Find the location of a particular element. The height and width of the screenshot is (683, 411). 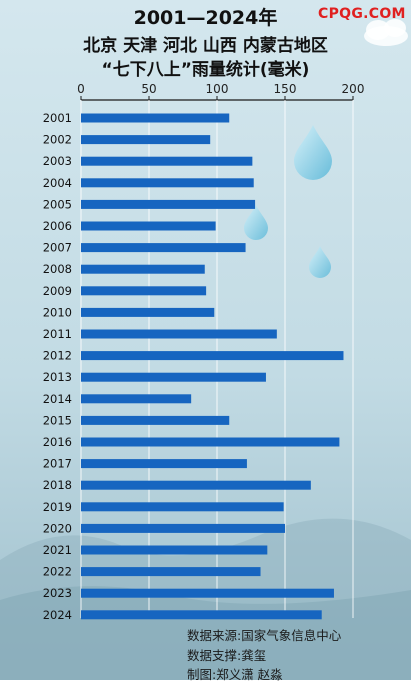

category-label: 2020 is located at coordinates (57, 528).